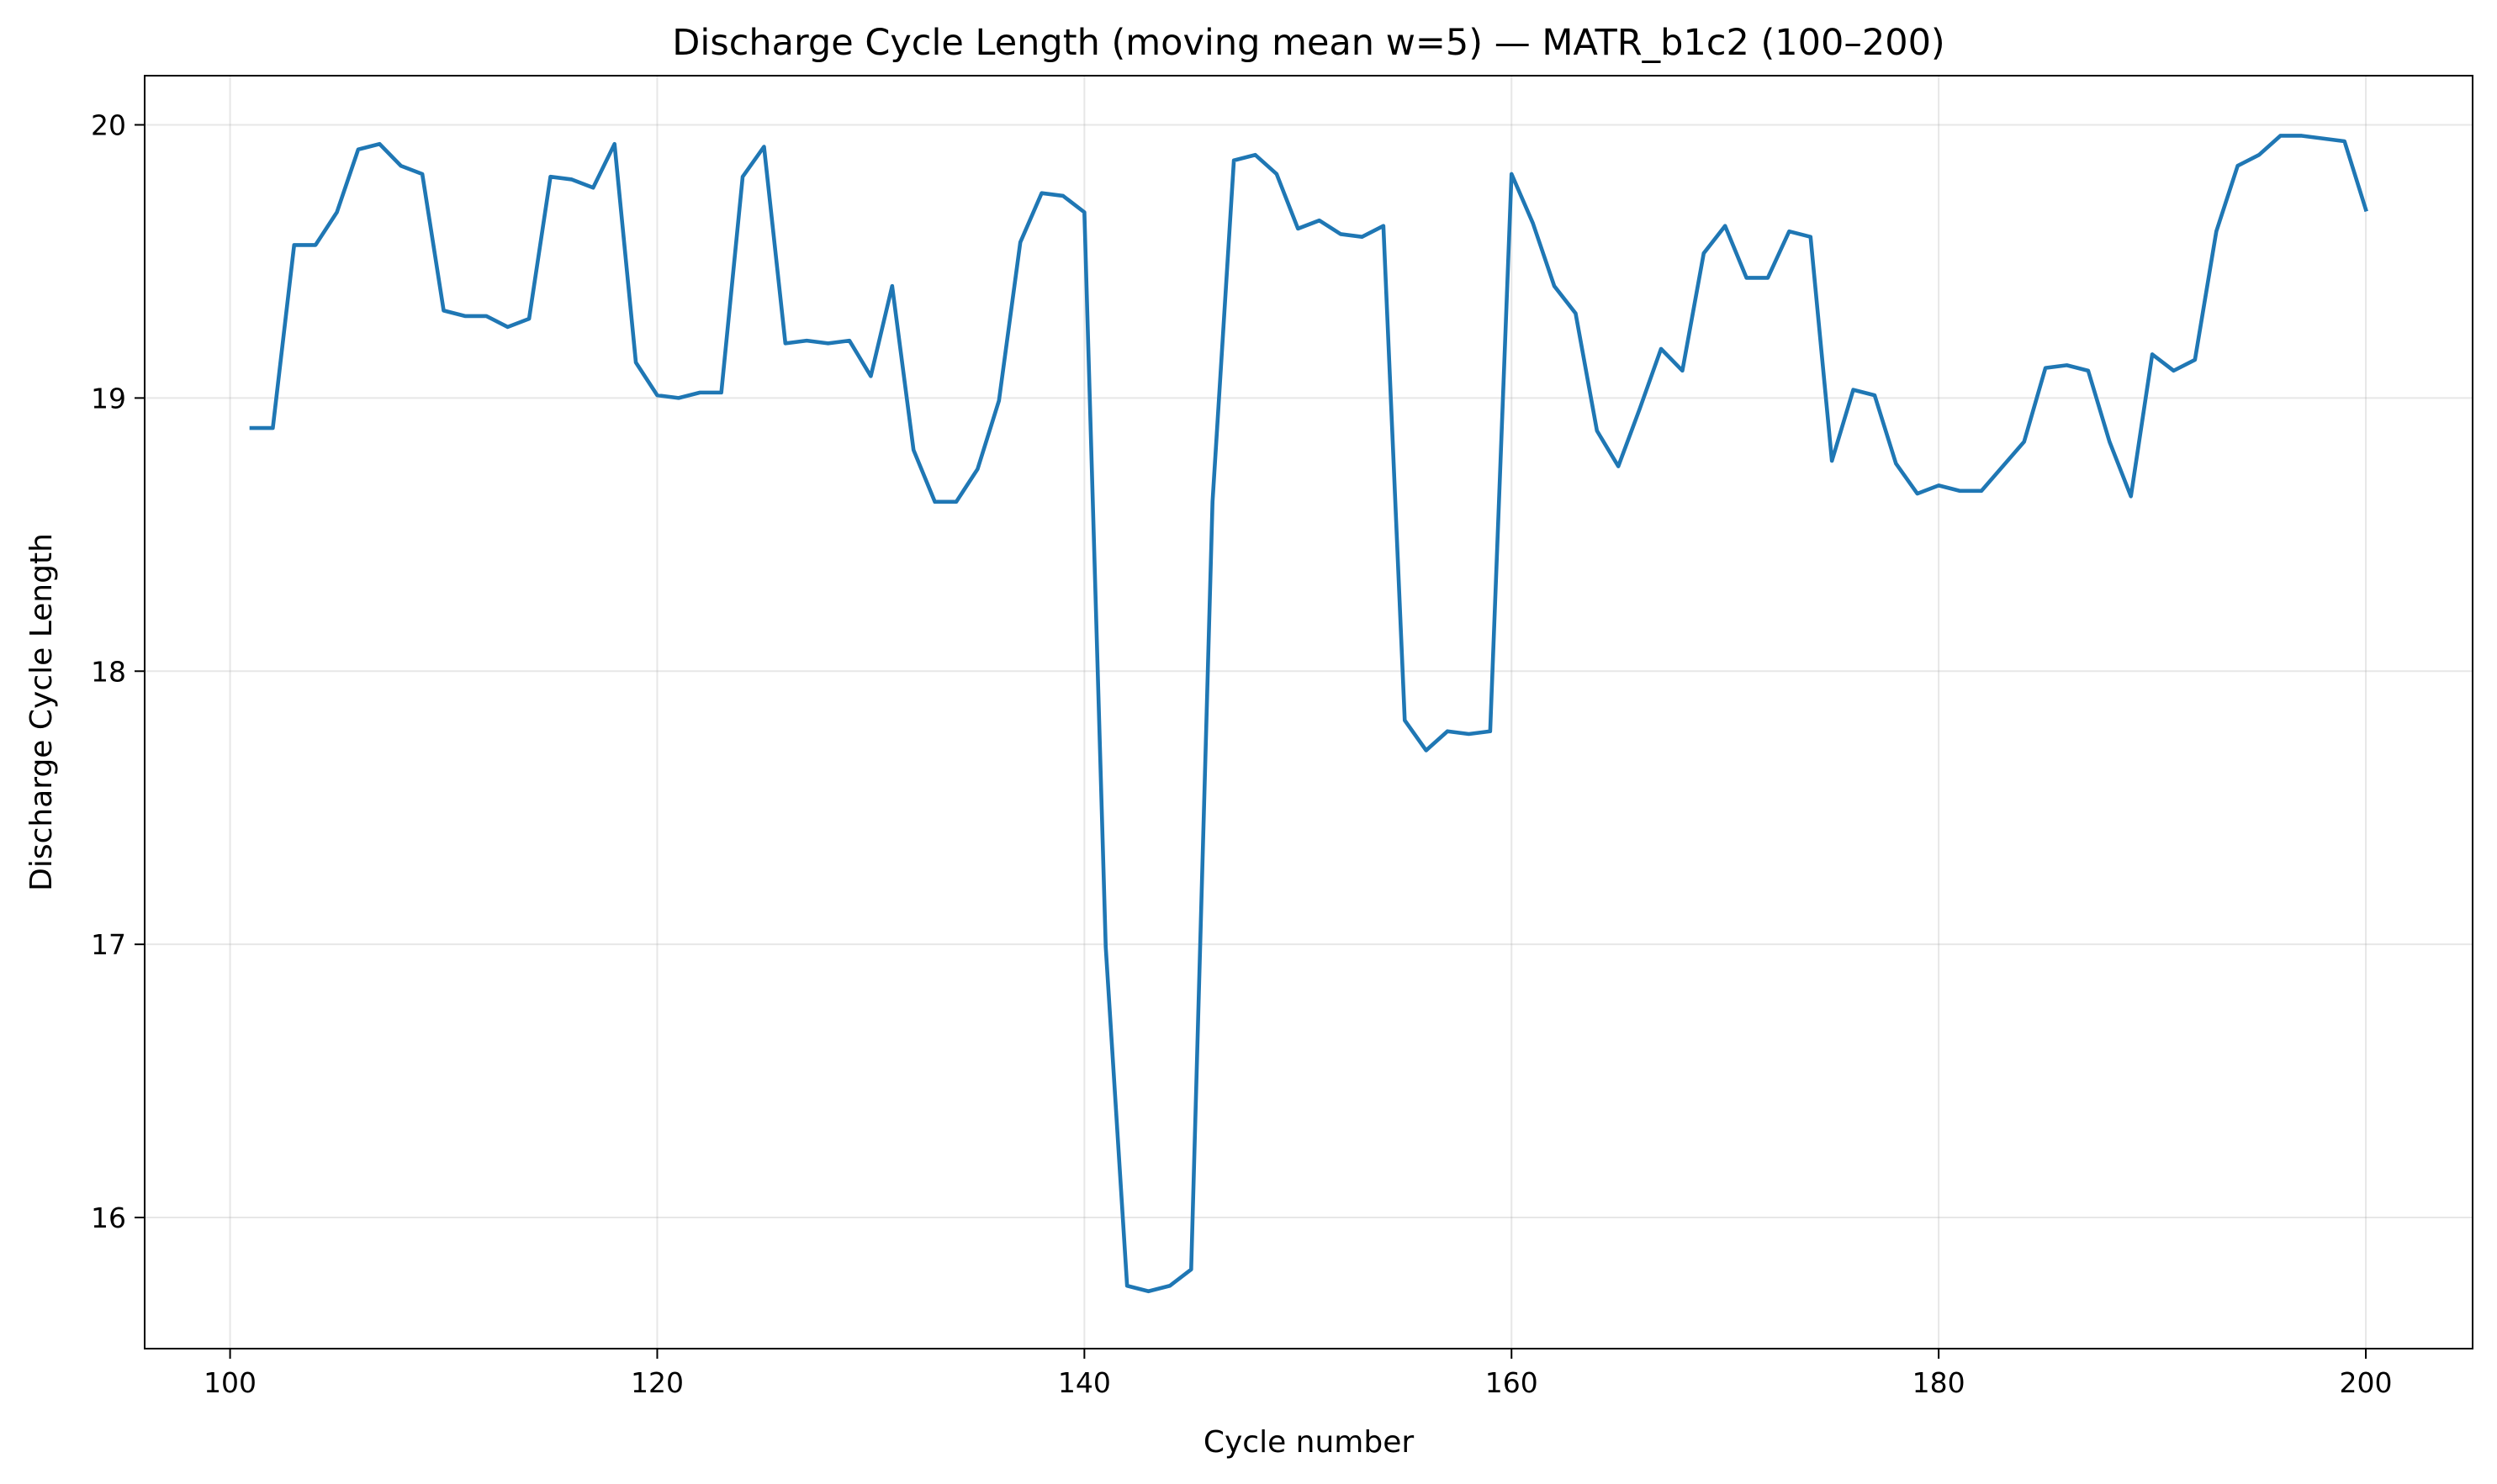  Describe the element at coordinates (2366, 1382) in the screenshot. I see `x-tick-label: 200` at that location.